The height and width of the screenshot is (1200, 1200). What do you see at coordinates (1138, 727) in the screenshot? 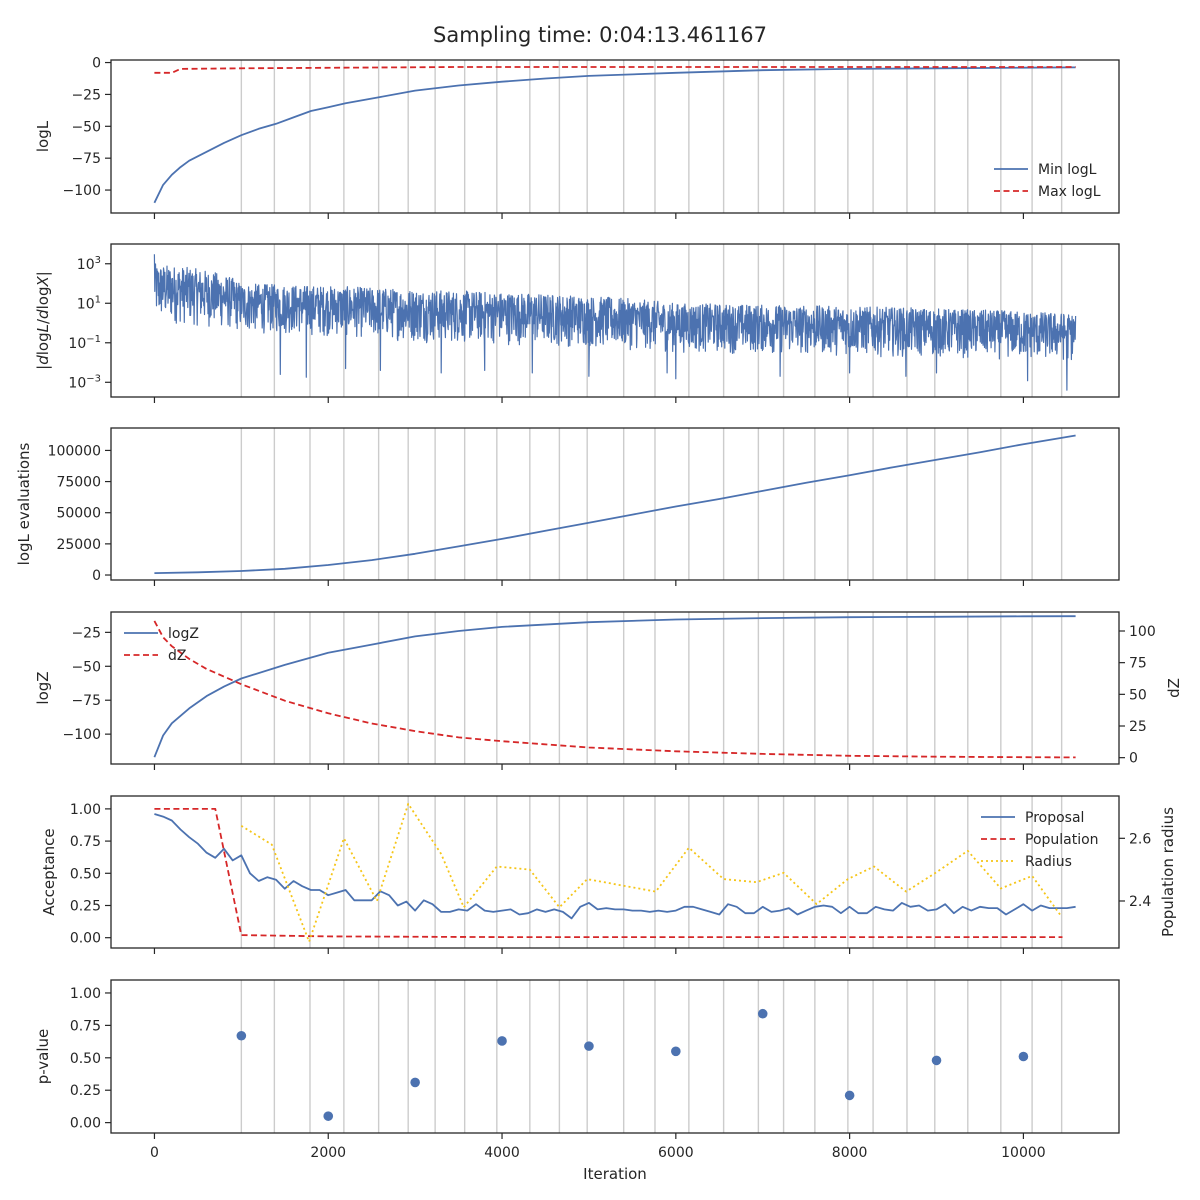
I see `y-right-tick-label: 25` at bounding box center [1138, 727].